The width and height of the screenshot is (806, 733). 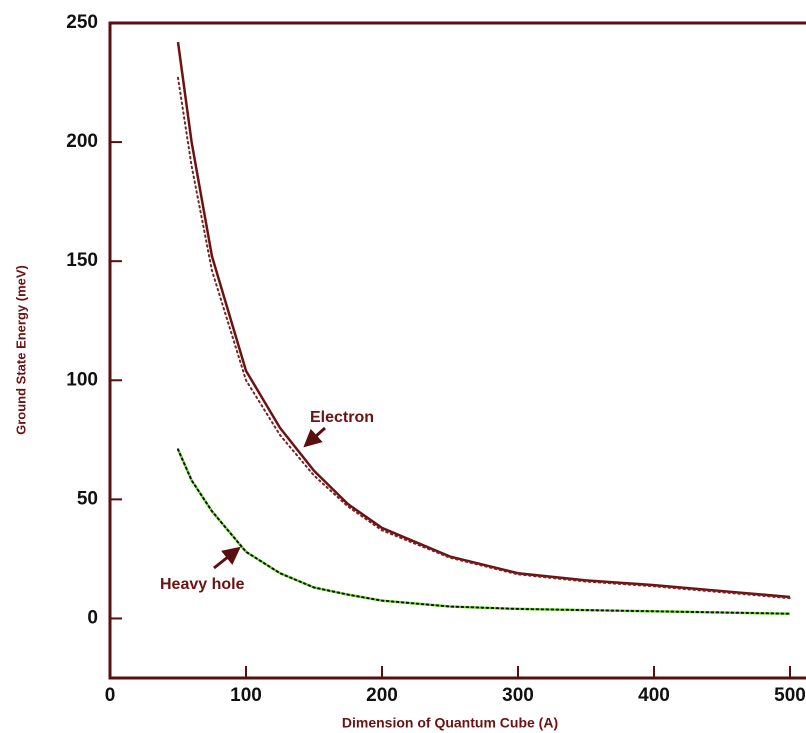 What do you see at coordinates (790, 695) in the screenshot?
I see `x-tick-label: 500` at bounding box center [790, 695].